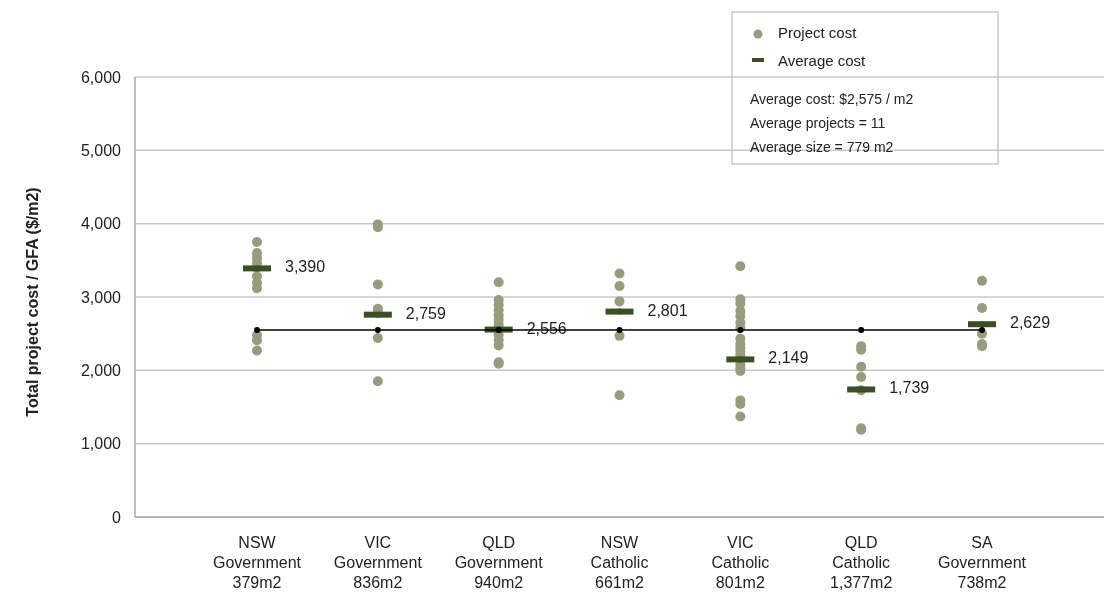  What do you see at coordinates (499, 562) in the screenshot?
I see `x-tick-label: QLD Government 940m2` at bounding box center [499, 562].